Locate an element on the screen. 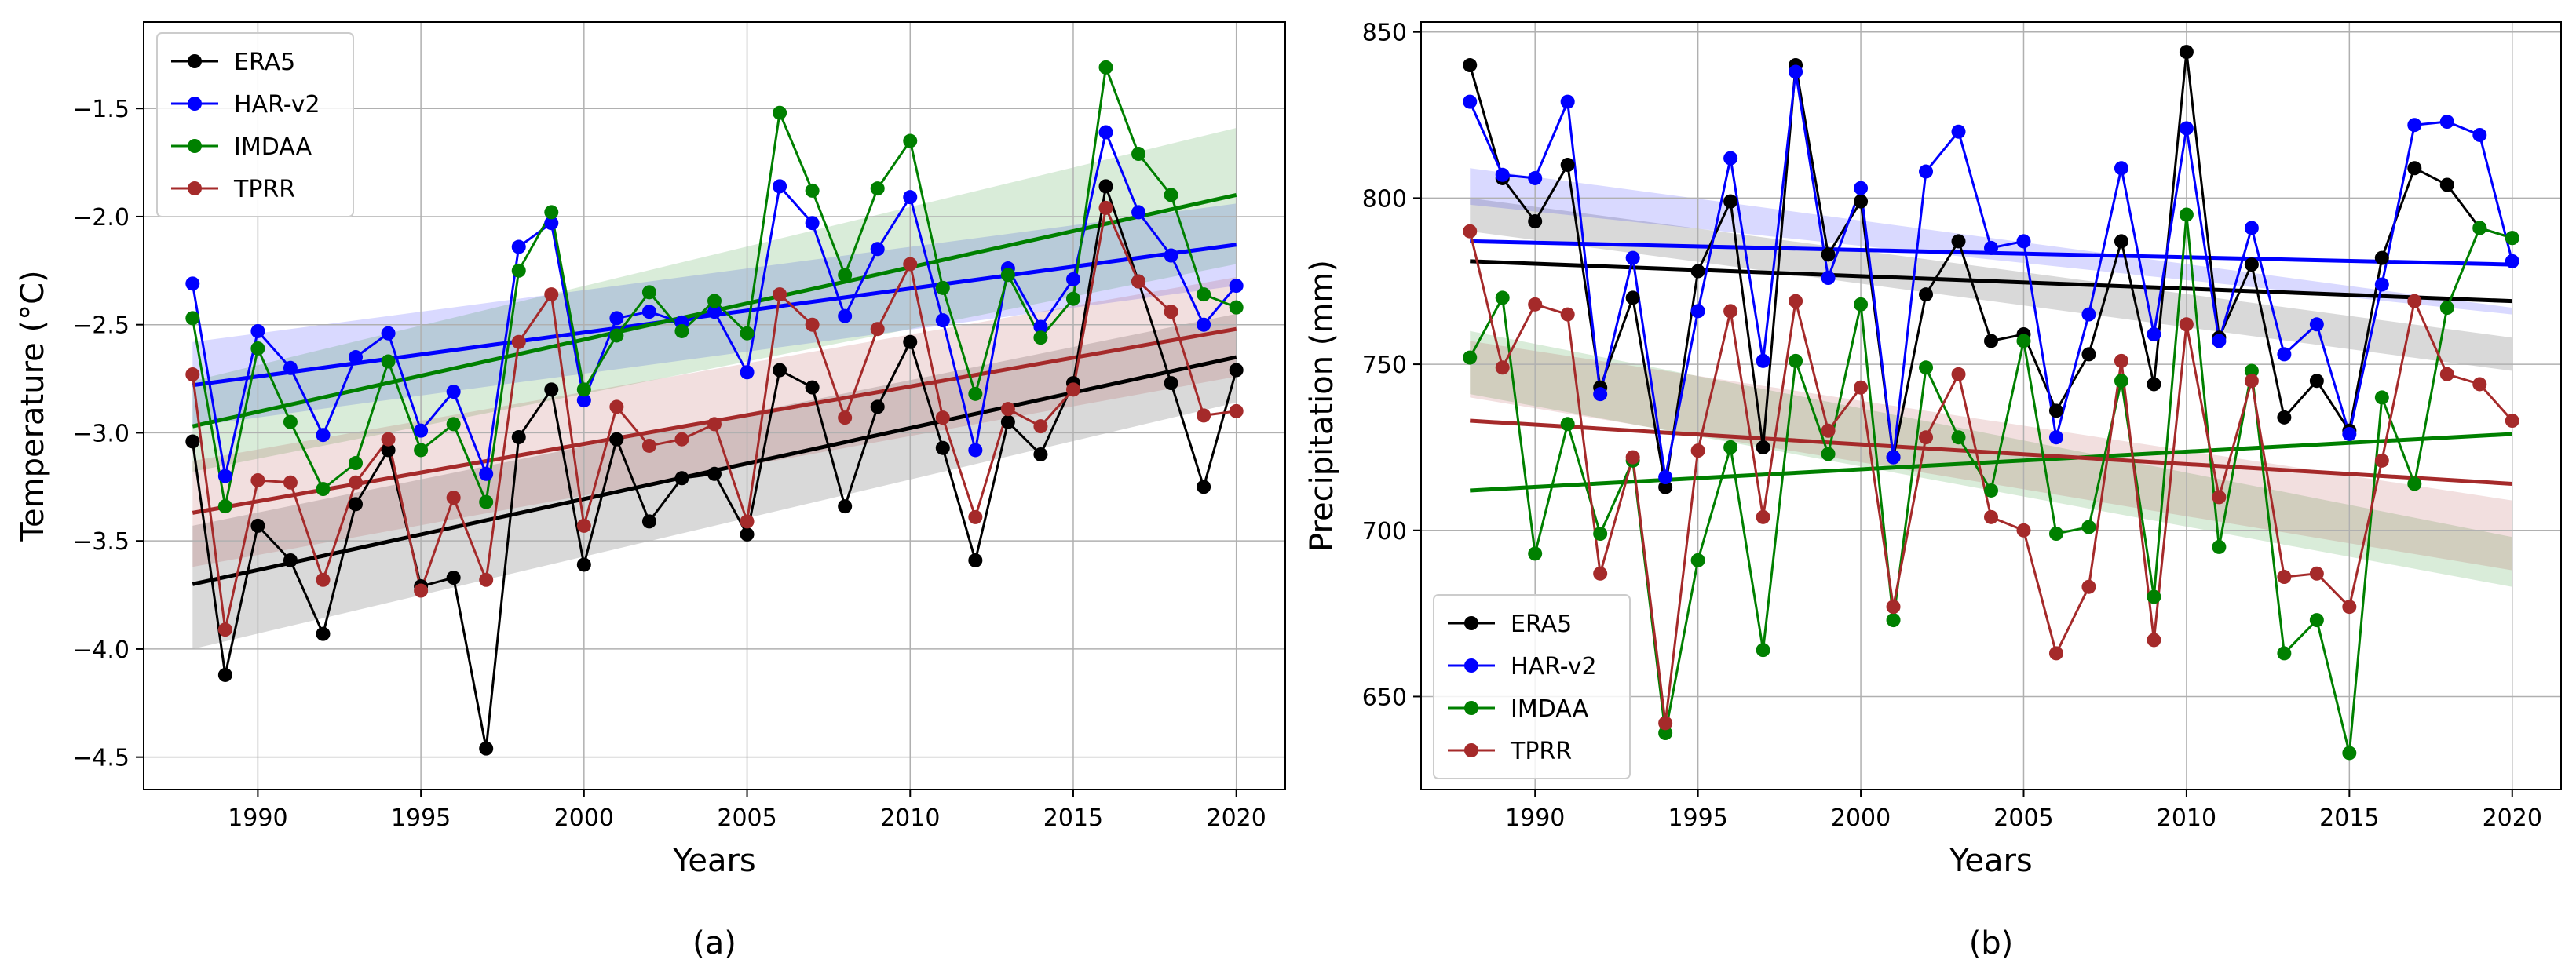  y-tick-label: −1.5 is located at coordinates (101, 110).